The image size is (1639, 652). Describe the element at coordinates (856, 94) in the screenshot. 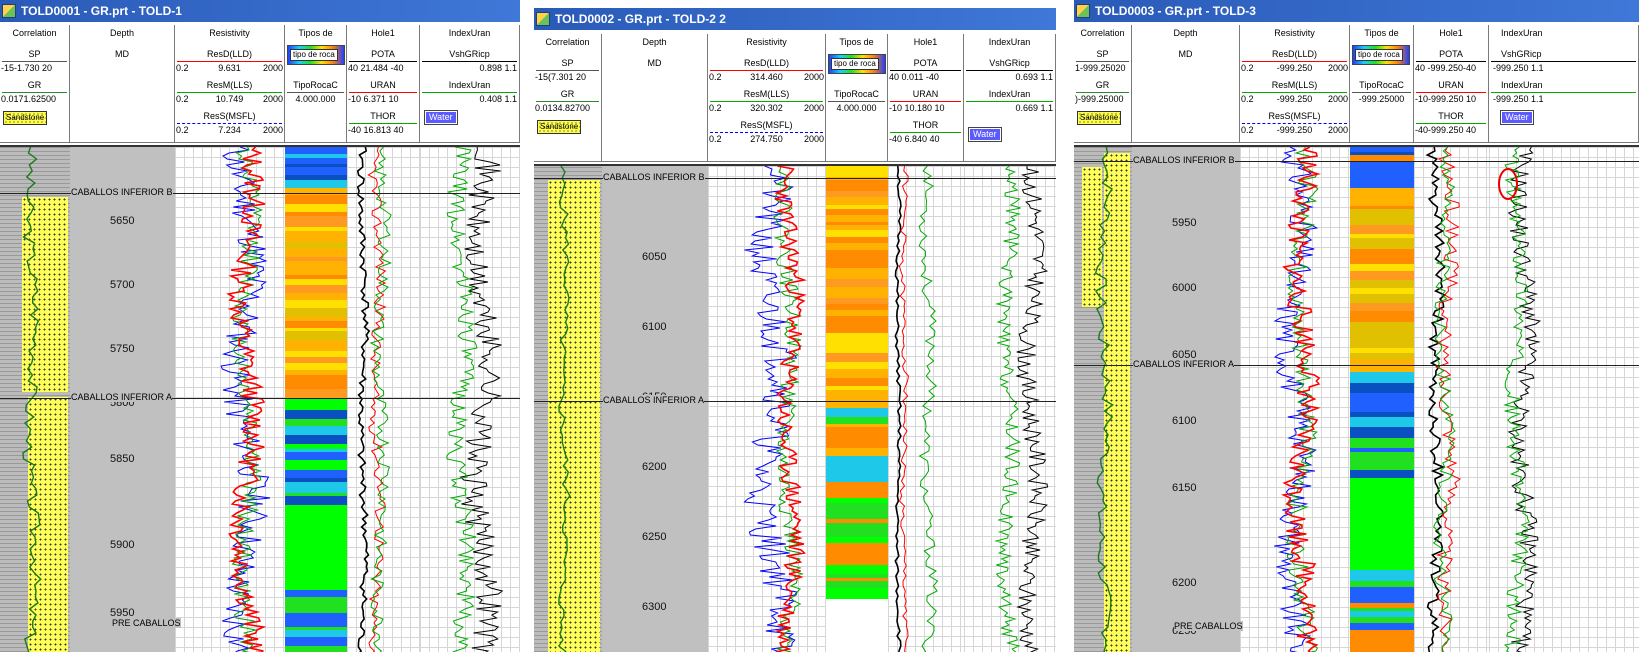

I see `tiporoca-label: TipoRocaC` at that location.